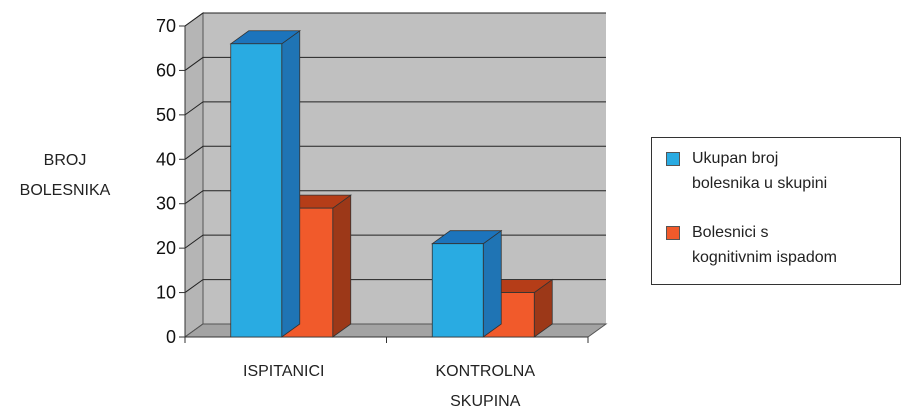 The width and height of the screenshot is (908, 411). I want to click on y-tick-label-4: 40, so click(166, 159).